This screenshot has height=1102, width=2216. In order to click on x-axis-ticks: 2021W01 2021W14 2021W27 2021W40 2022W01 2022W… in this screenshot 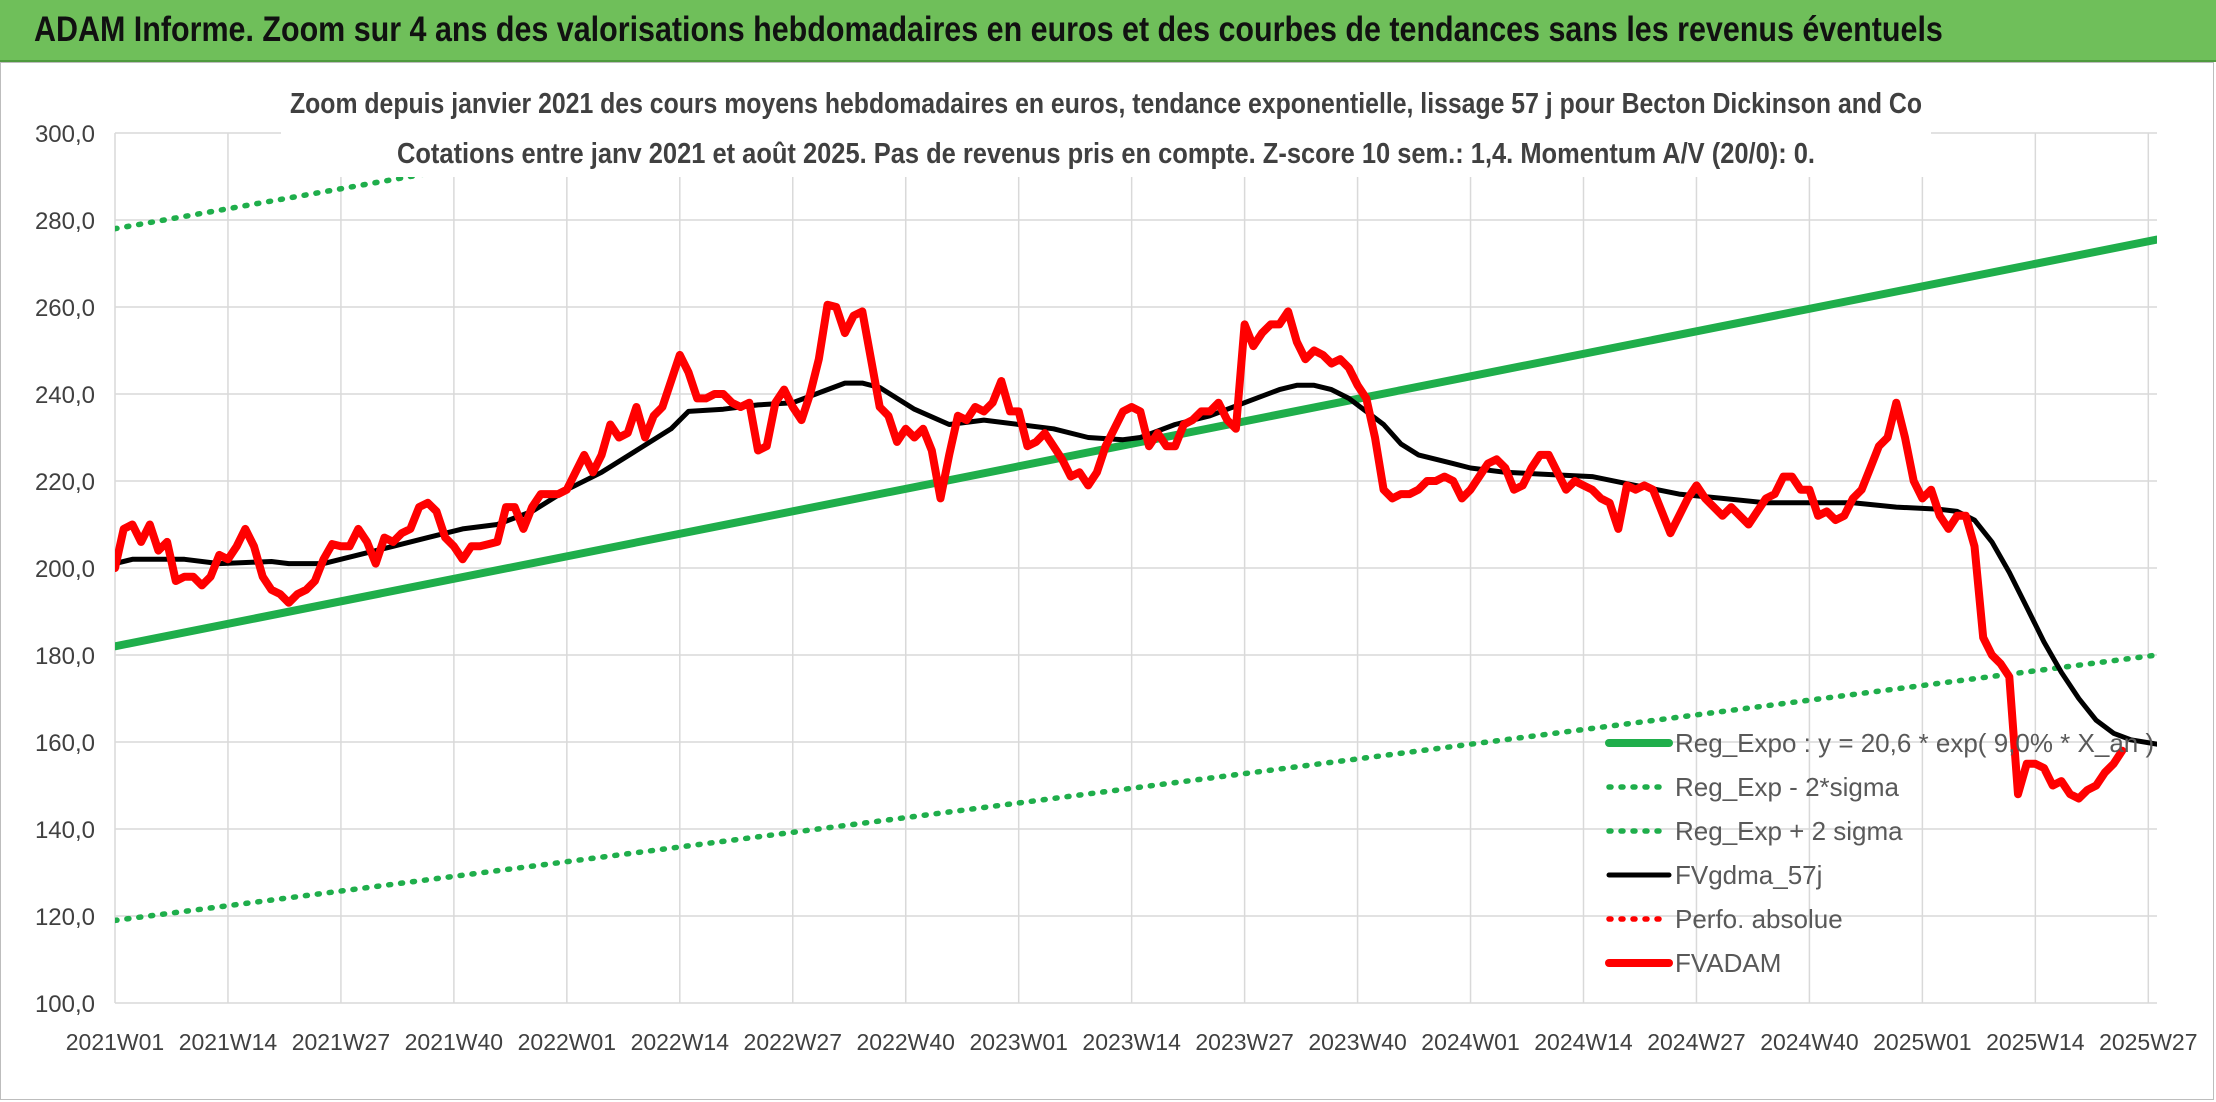, I will do `click(1132, 1042)`.